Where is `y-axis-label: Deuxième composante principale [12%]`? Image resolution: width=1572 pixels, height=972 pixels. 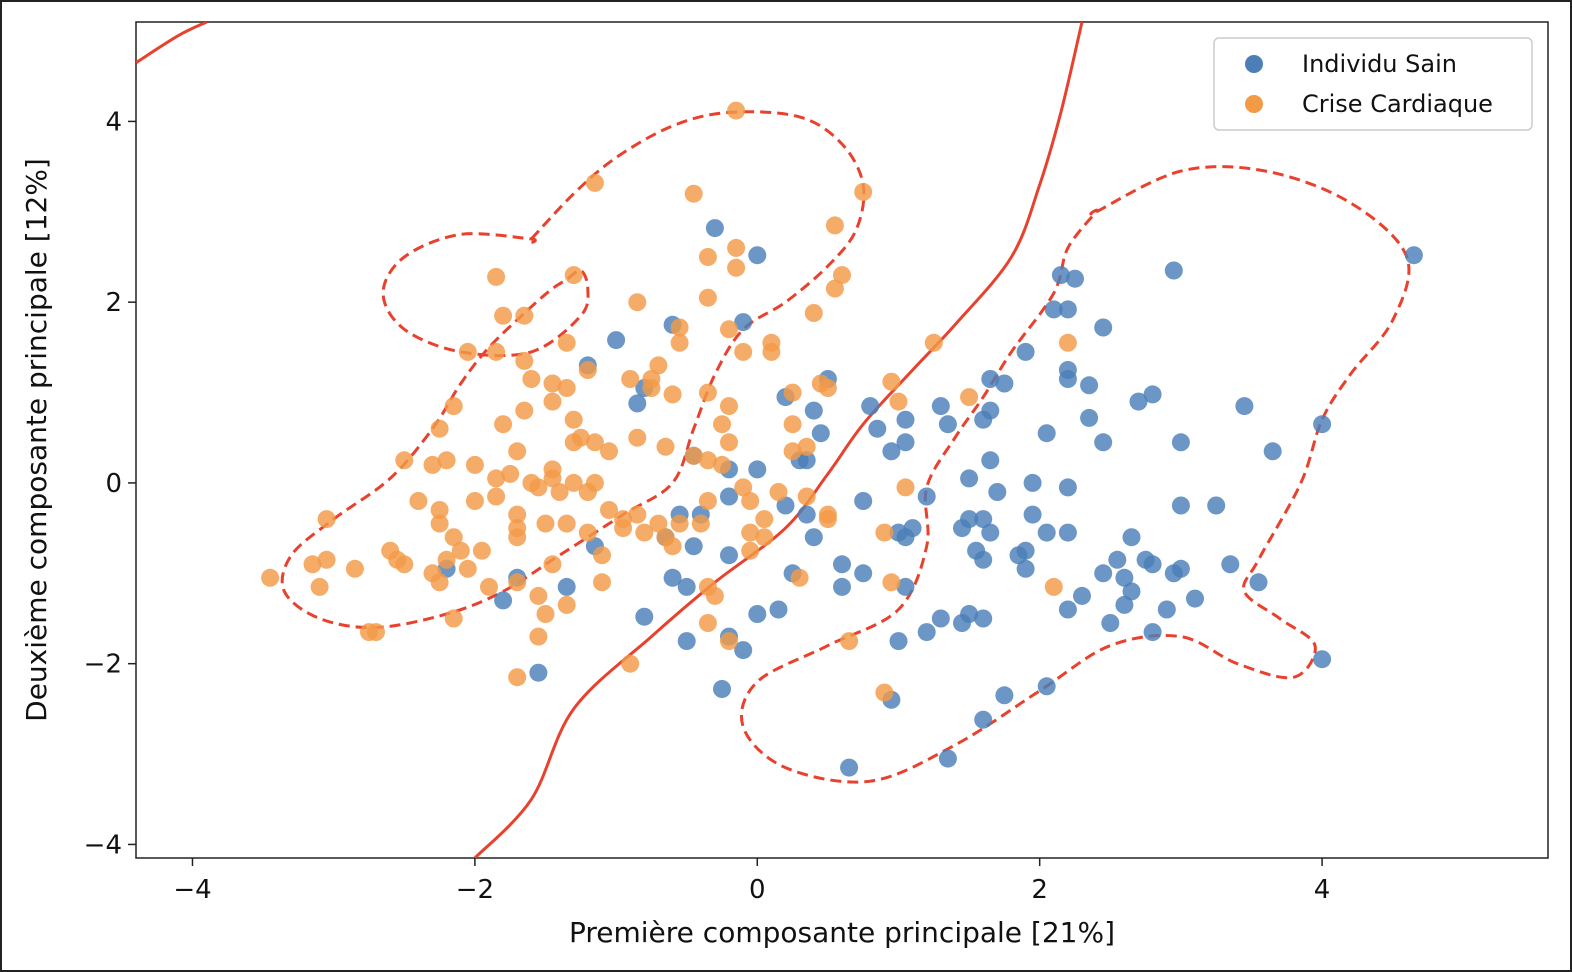
y-axis-label: Deuxième composante principale [12%] is located at coordinates (36, 440).